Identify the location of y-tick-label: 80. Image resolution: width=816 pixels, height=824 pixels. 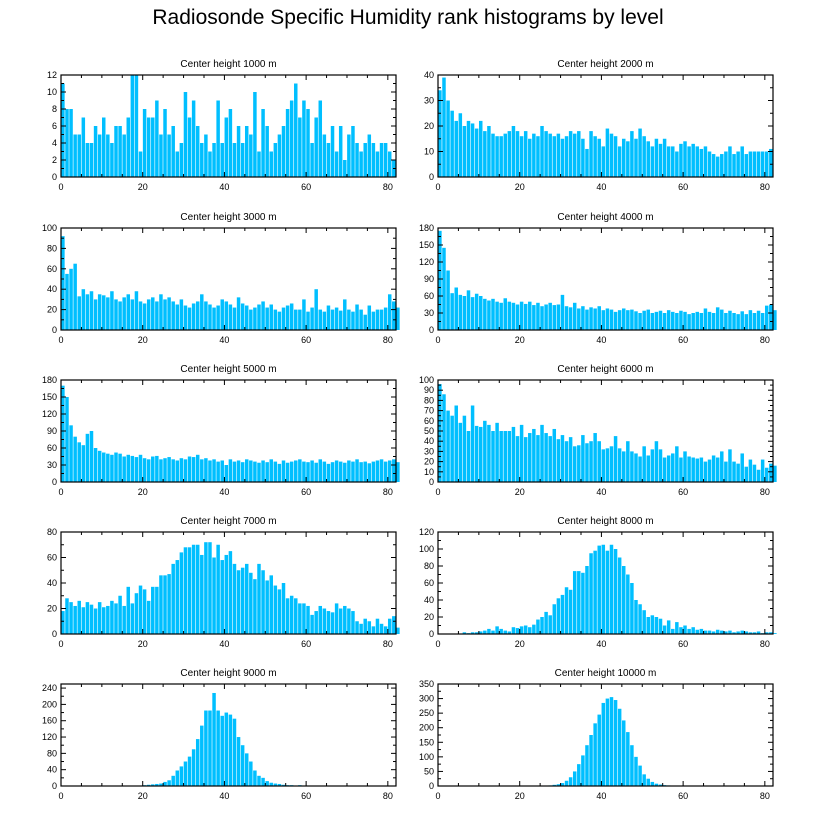
(52, 248).